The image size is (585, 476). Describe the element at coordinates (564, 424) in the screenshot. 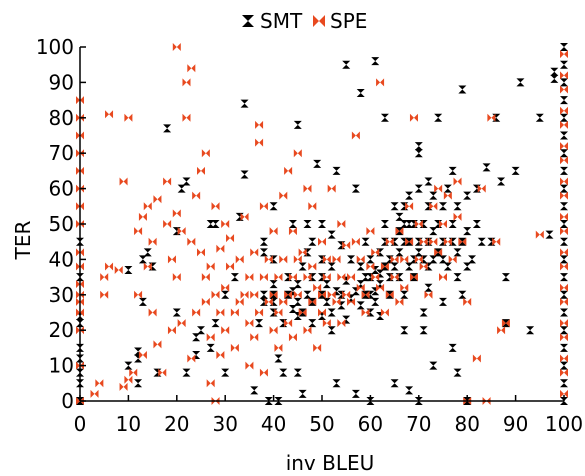

I see `x-tick-label: 100` at that location.